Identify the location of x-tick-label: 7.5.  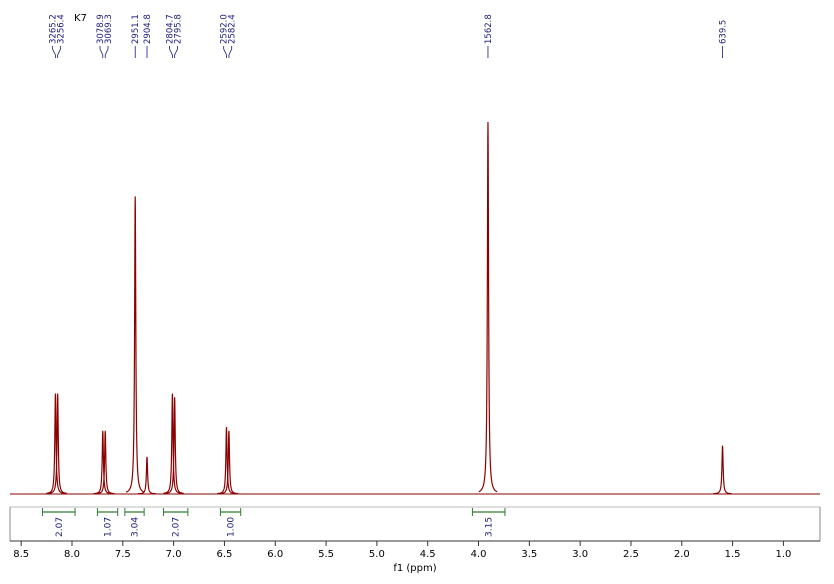
(123, 554).